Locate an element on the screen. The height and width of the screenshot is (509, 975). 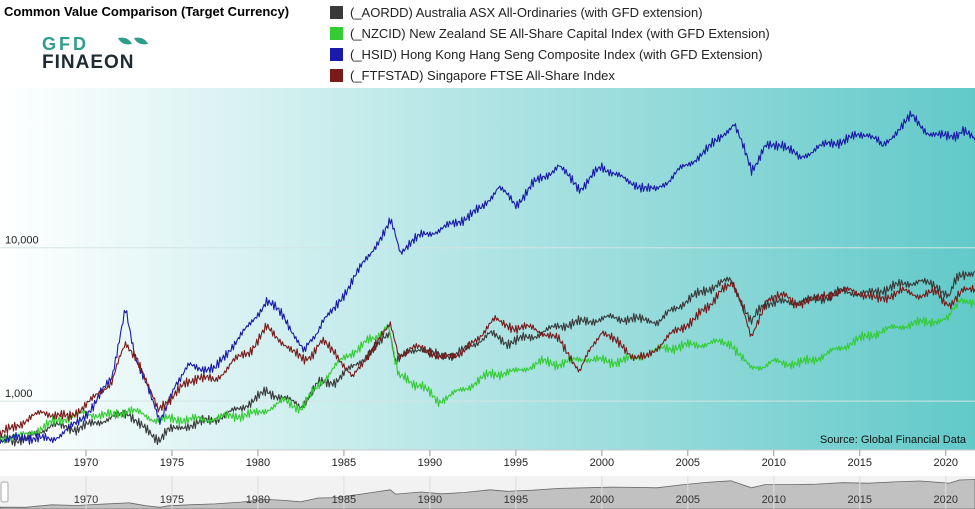
y-tick-label: 10,000 is located at coordinates (22, 241).